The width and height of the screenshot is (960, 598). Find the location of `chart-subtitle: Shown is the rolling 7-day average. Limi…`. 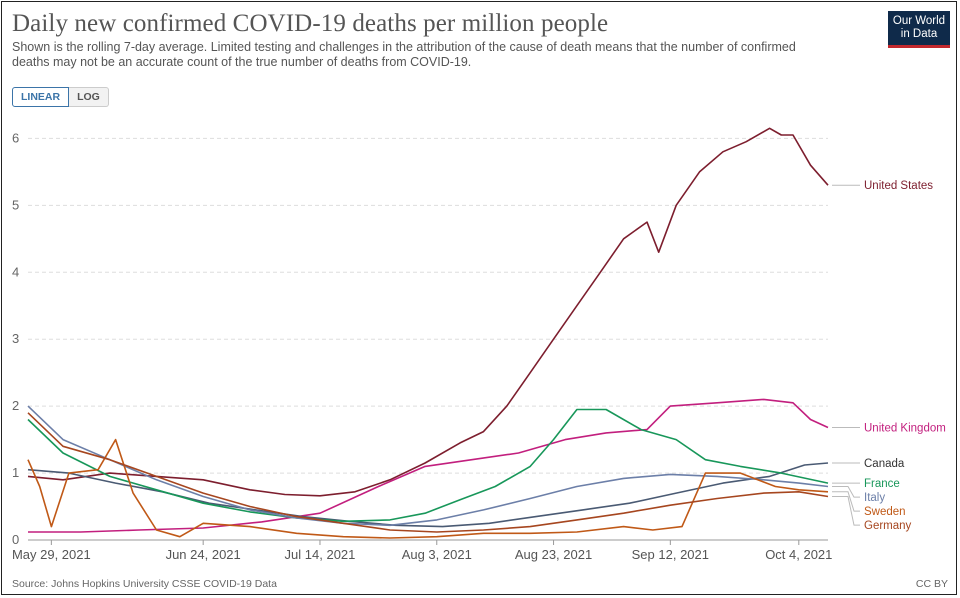

chart-subtitle: Shown is the rolling 7-day average. Limi… is located at coordinates (404, 54).